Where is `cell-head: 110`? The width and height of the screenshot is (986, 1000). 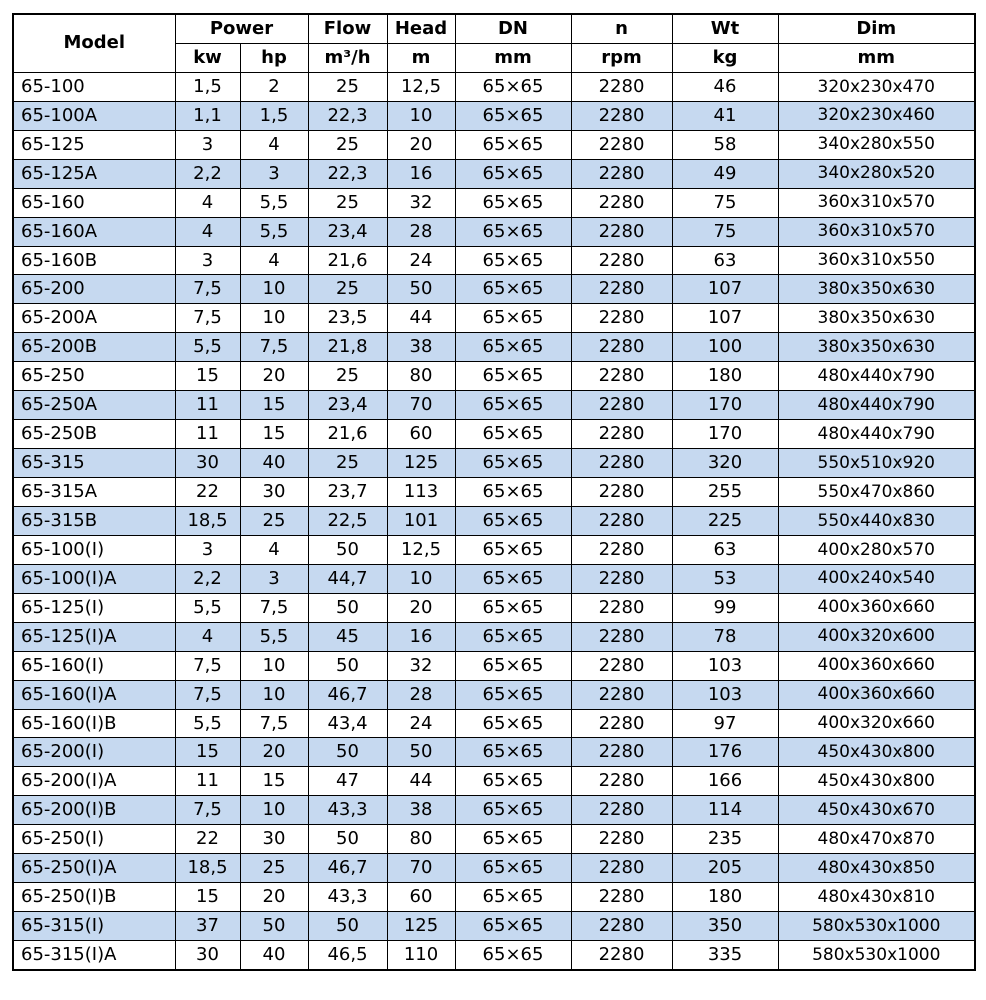 cell-head: 110 is located at coordinates (421, 955).